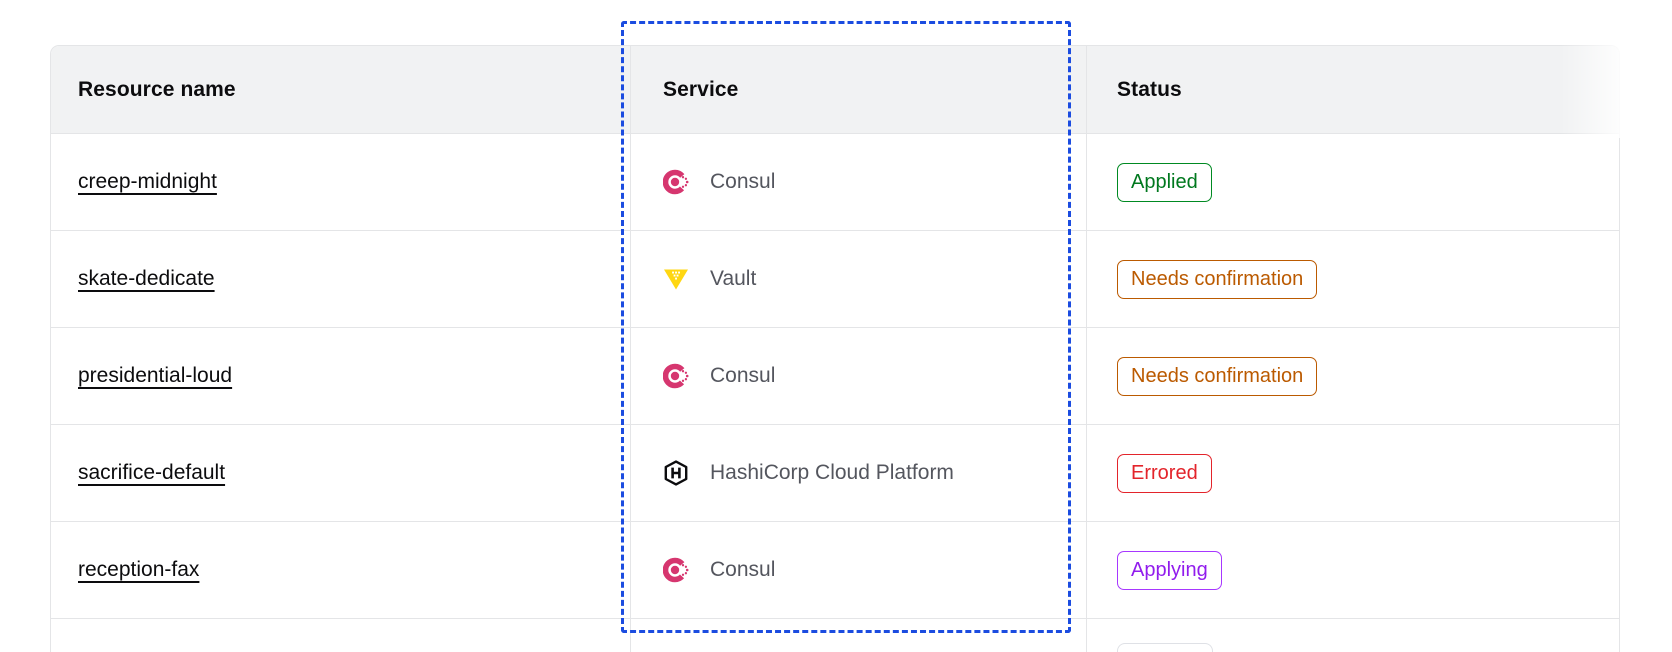  I want to click on column-header-service: Service, so click(858, 89).